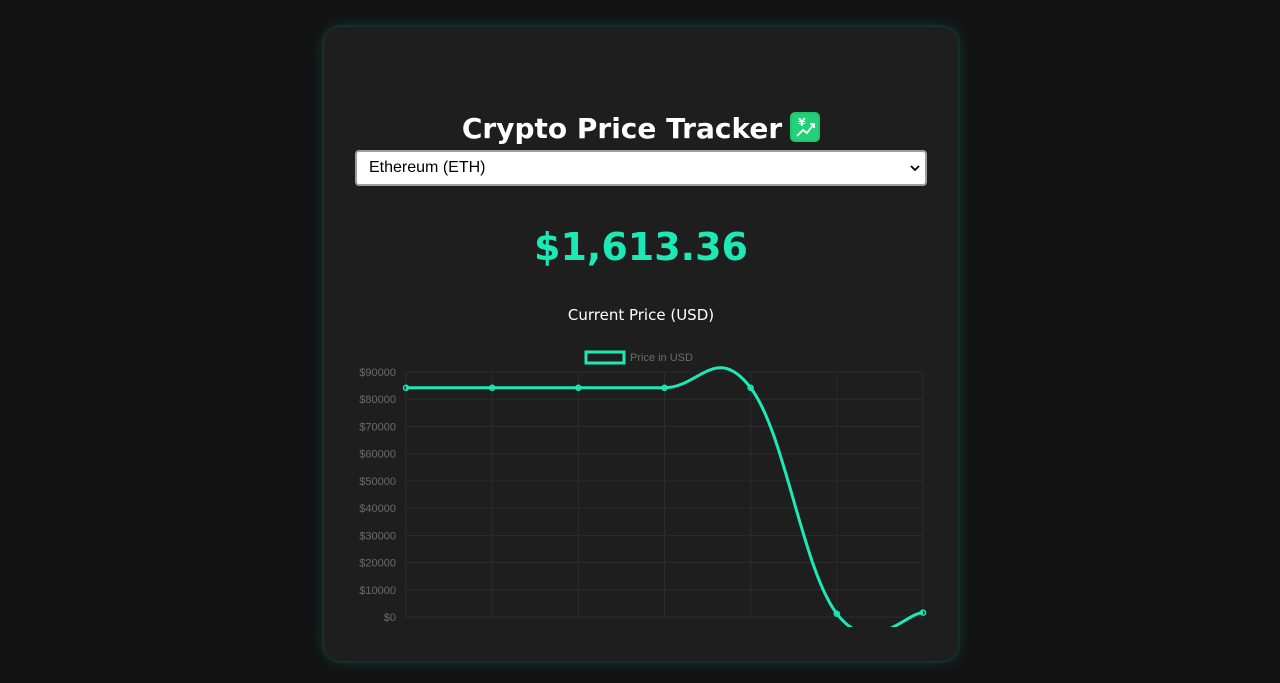 This screenshot has width=1280, height=683. I want to click on y-tick-label: $0, so click(390, 618).